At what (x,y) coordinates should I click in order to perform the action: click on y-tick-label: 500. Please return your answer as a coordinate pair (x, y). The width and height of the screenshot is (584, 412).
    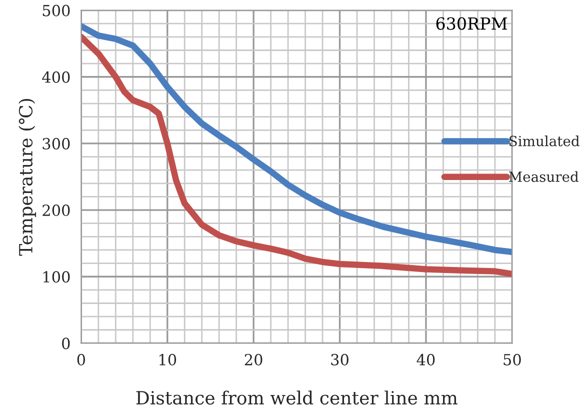
    Looking at the image, I should click on (56, 10).